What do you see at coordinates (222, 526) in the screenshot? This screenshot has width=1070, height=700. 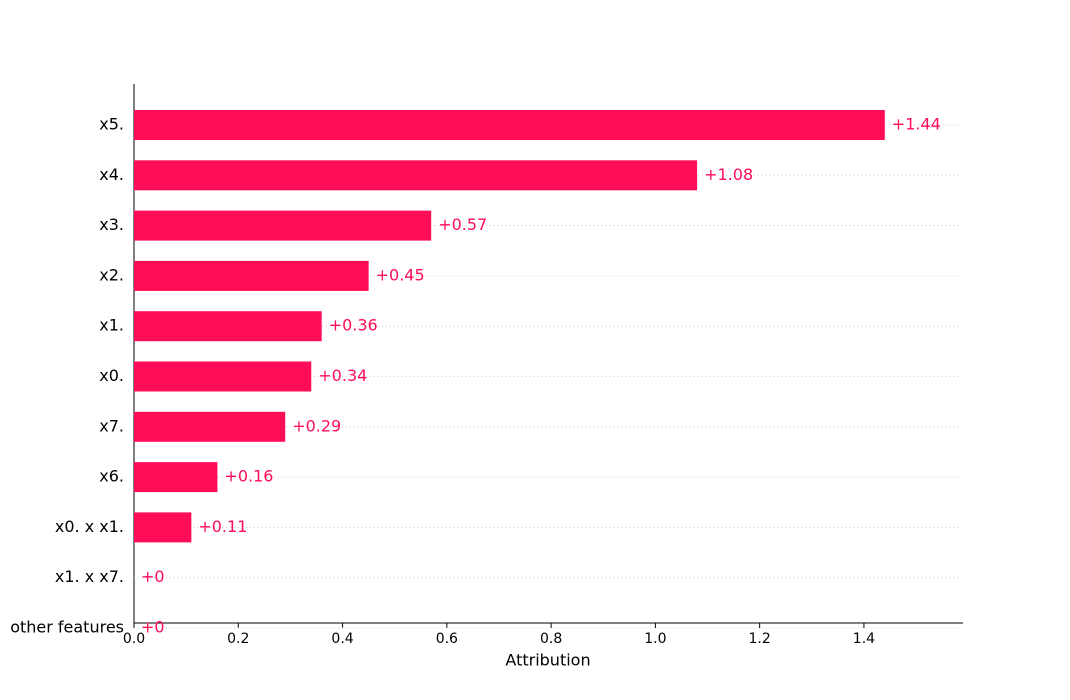 I see `value-label: +0.11` at bounding box center [222, 526].